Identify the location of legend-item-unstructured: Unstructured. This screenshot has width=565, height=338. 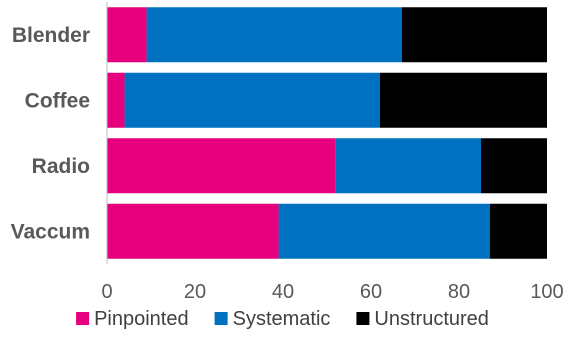
(422, 319).